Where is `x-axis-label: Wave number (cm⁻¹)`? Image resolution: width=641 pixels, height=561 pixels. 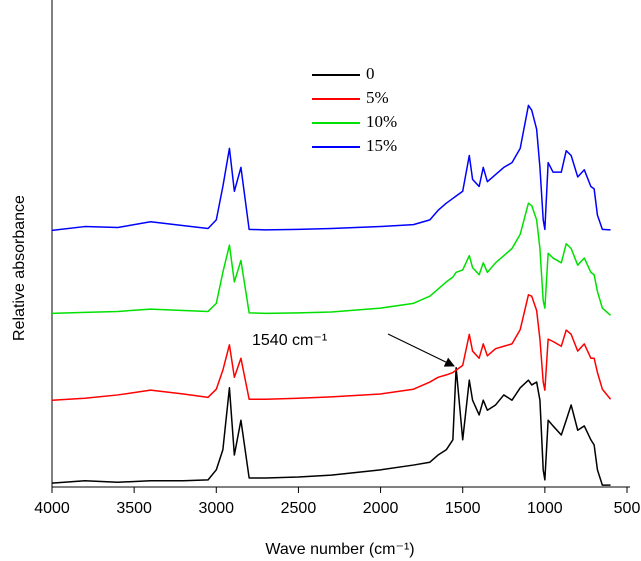 x-axis-label: Wave number (cm⁻¹) is located at coordinates (339, 549).